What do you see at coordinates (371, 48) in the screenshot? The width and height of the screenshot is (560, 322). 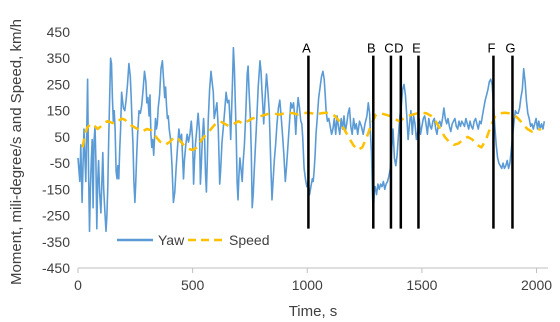 I see `marker-label-b: B` at bounding box center [371, 48].